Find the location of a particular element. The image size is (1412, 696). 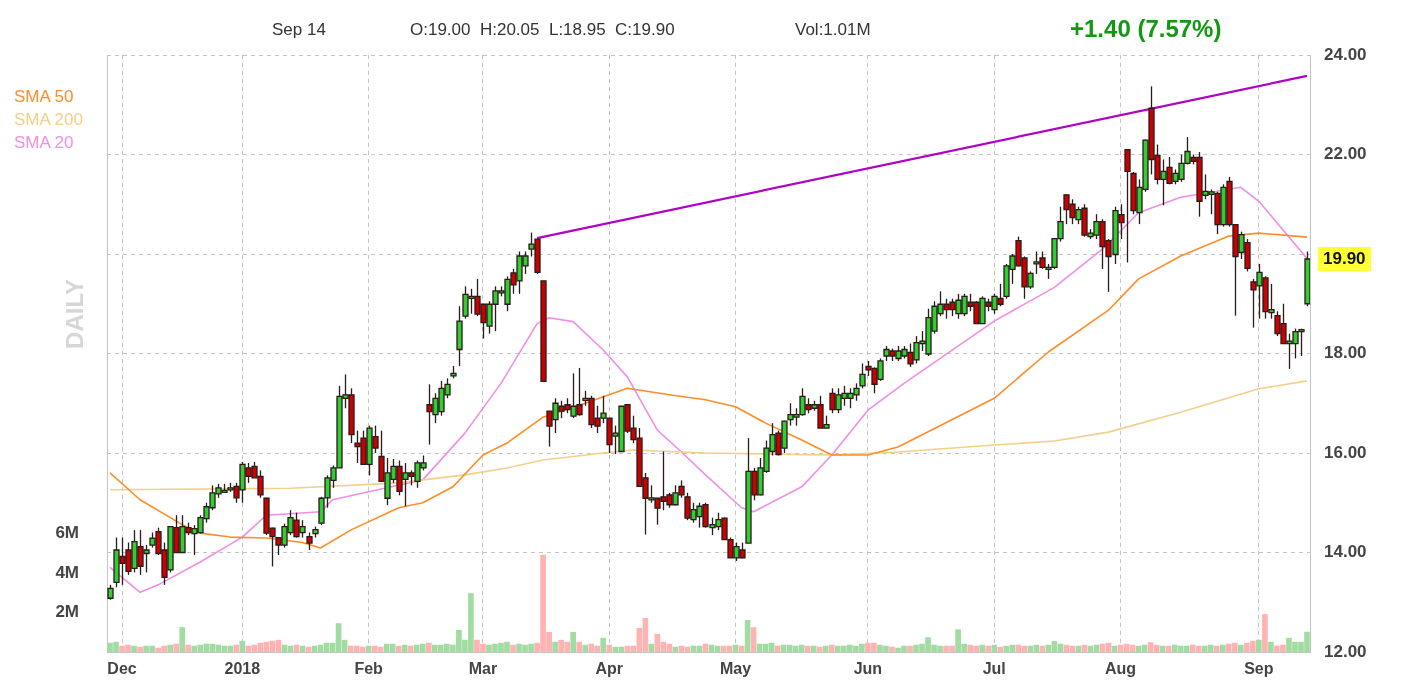

x-tick-label: Aug is located at coordinates (1120, 669).